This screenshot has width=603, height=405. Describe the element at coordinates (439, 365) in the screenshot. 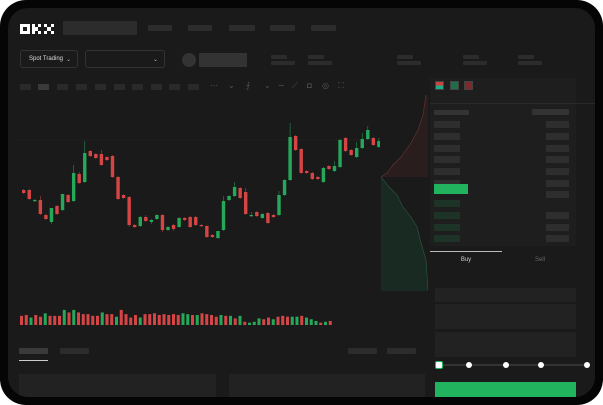

I see `slider-handle` at that location.